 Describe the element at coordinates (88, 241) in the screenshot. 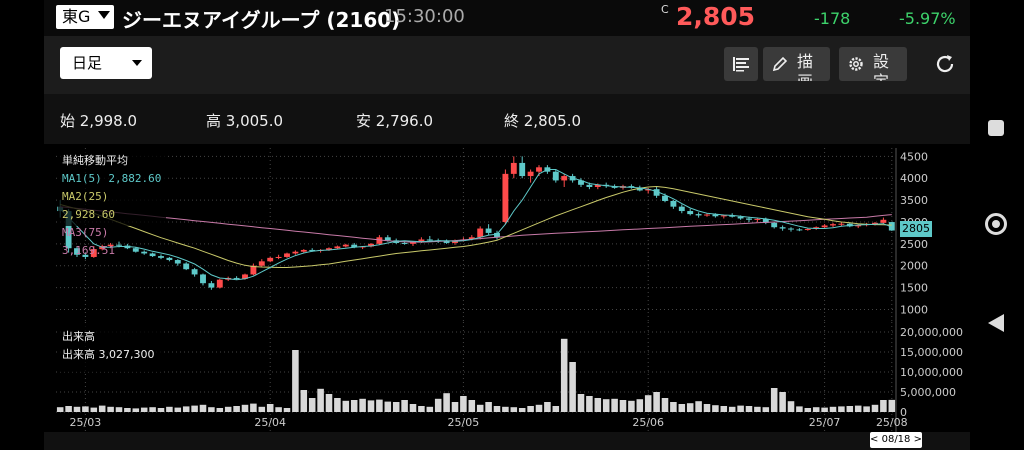

I see `legend-ma3: MA3(75) 3,169.51` at that location.